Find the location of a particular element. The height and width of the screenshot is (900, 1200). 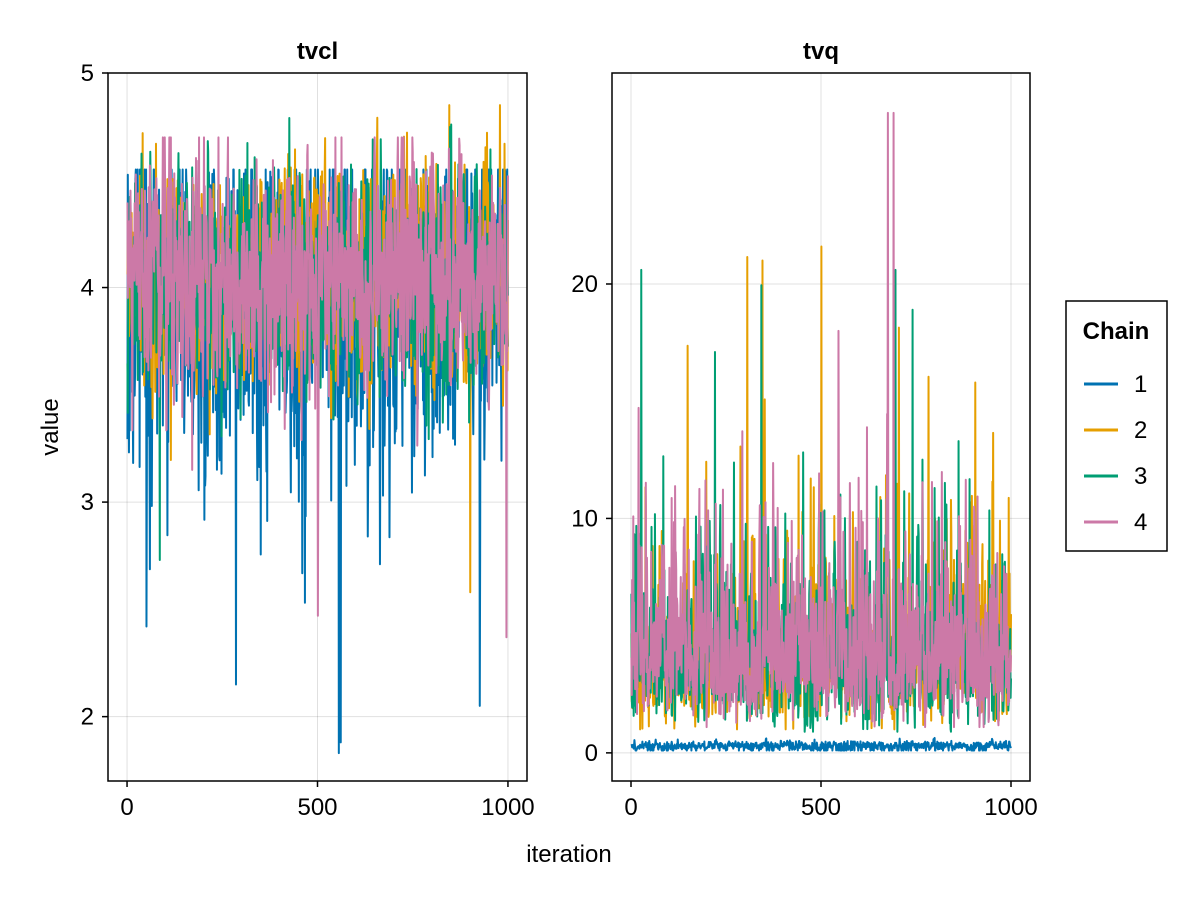

y-tick-label: 3 is located at coordinates (87, 502).